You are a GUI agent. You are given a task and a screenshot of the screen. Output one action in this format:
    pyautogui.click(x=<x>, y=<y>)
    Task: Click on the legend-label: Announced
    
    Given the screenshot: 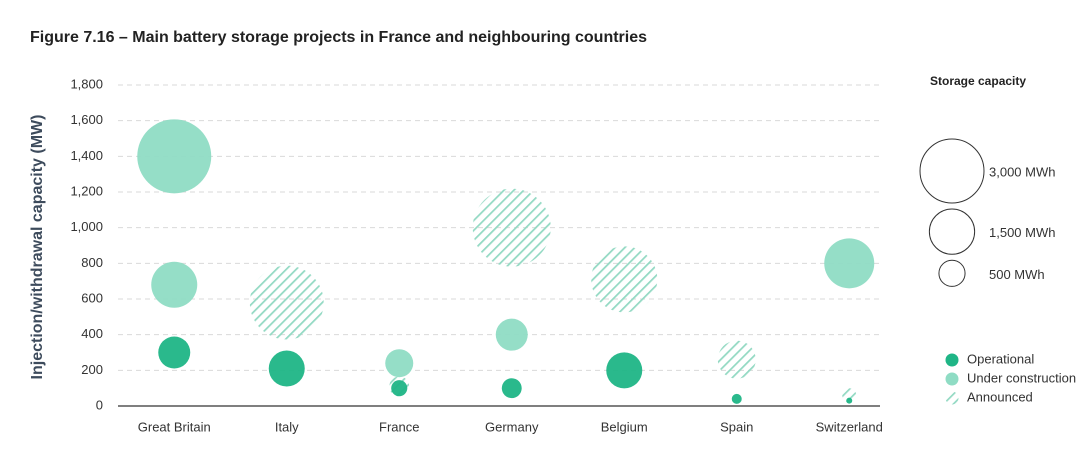 What is the action you would take?
    pyautogui.click(x=1000, y=396)
    